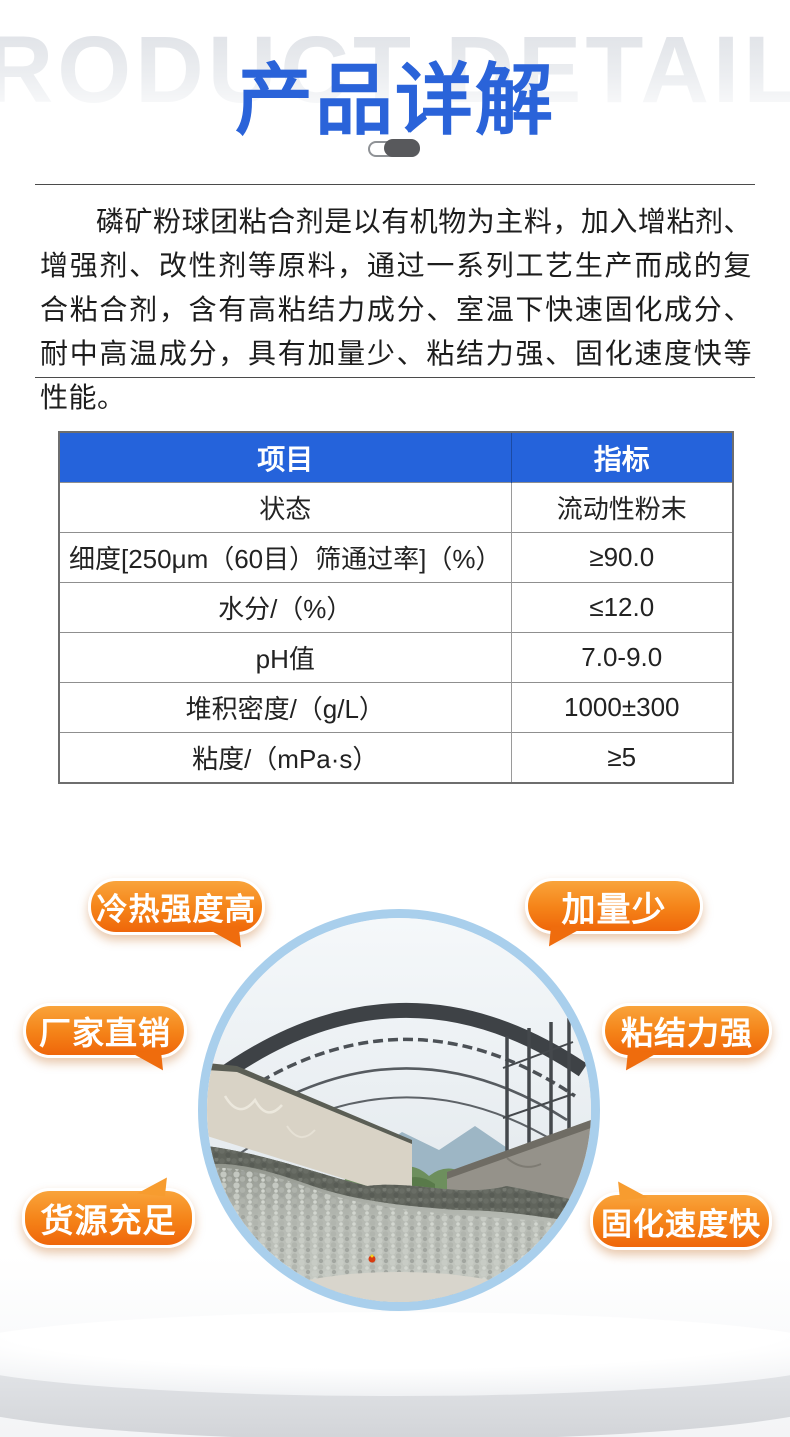 The height and width of the screenshot is (1437, 790). I want to click on spec-table-header-item: 项目, so click(285, 457).